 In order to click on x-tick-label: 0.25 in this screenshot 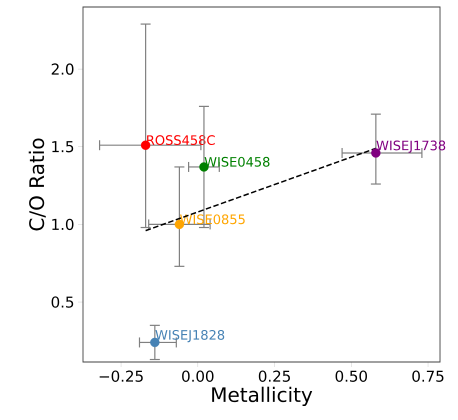, I will do `click(274, 376)`.